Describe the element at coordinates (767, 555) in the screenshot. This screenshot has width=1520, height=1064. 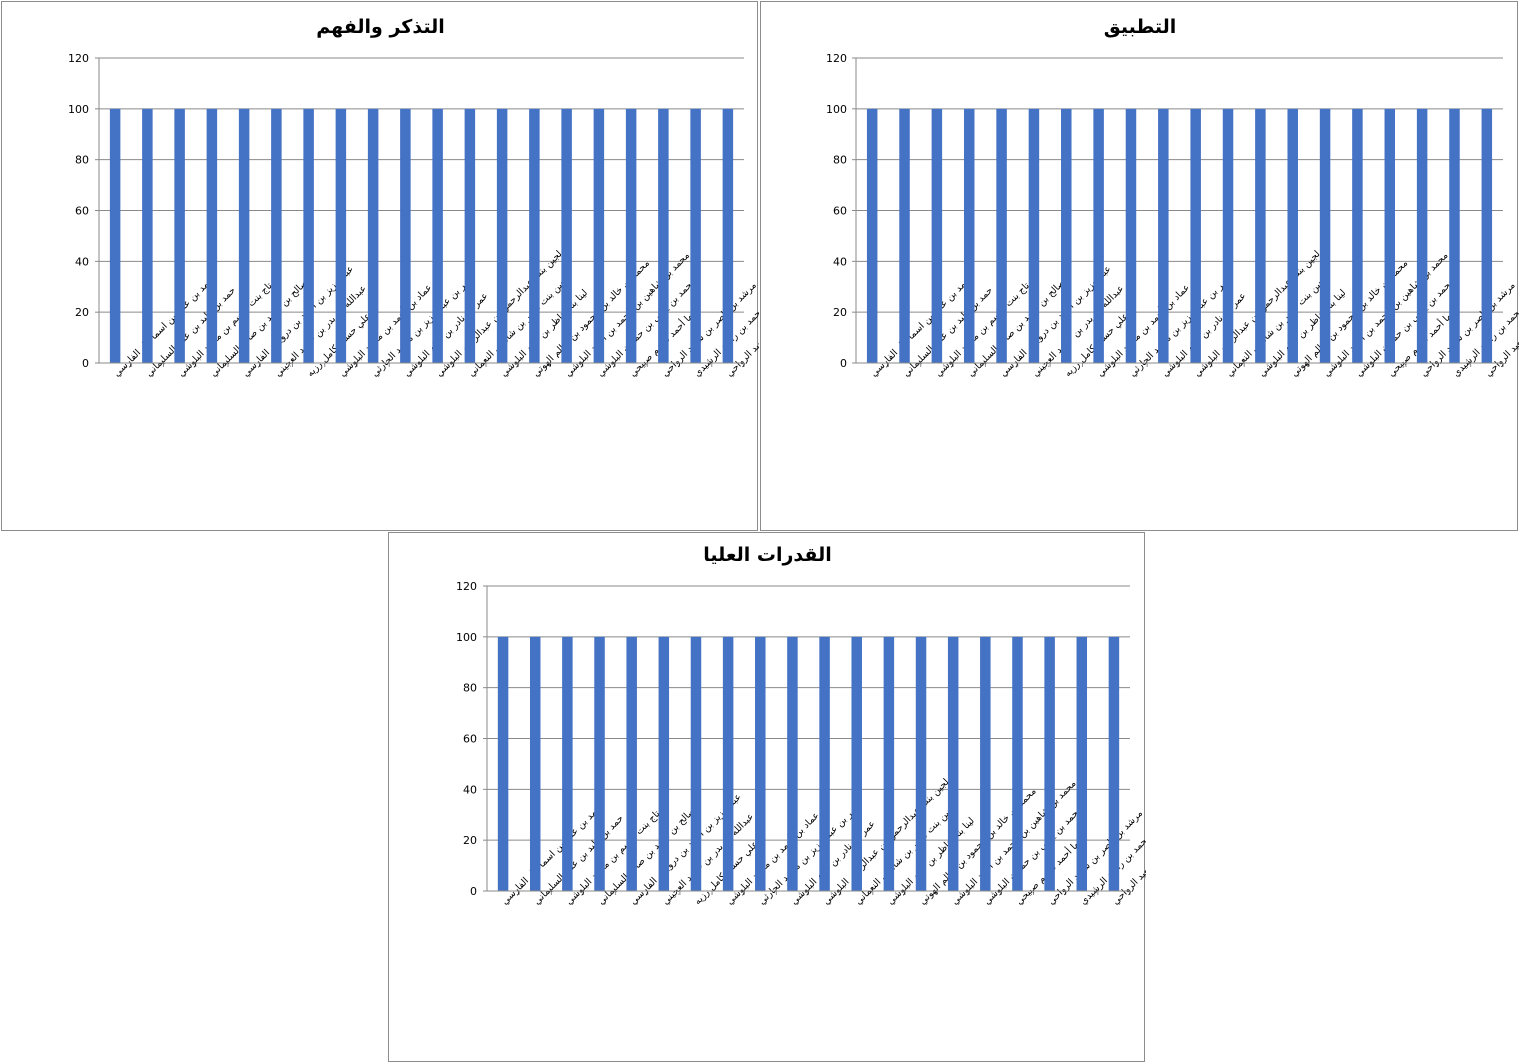
I see `chart-title: القدرات العليا` at that location.